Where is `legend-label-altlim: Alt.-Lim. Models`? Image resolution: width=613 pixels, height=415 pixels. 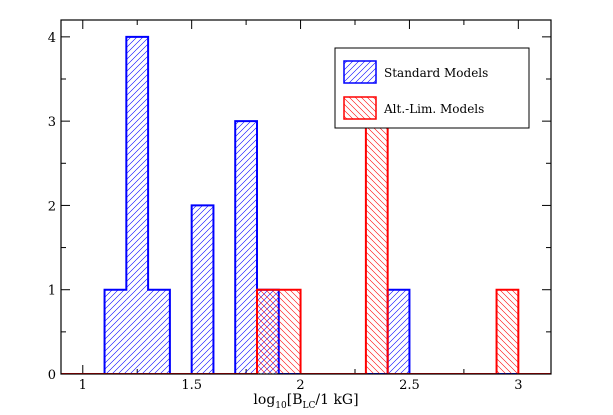 legend-label-altlim: Alt.-Lim. Models is located at coordinates (433, 109).